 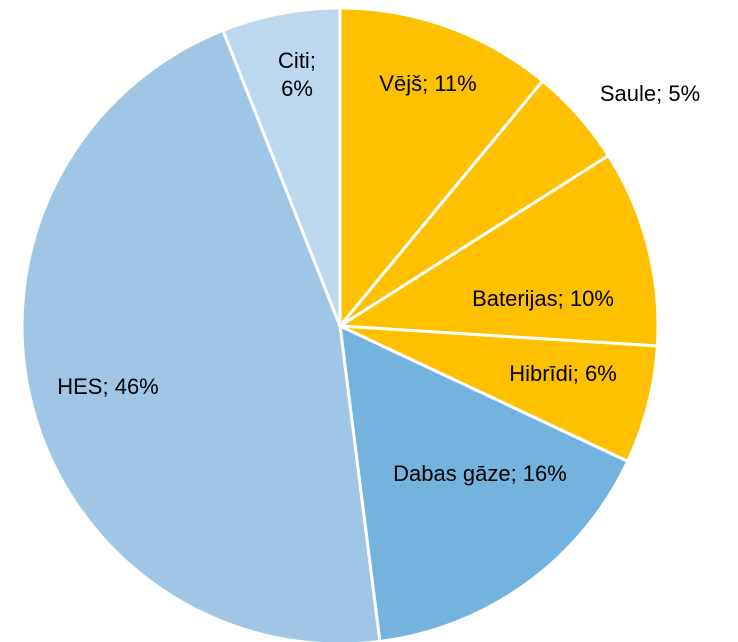 I want to click on data-label: Dabas gāze; 16%, so click(x=480, y=473).